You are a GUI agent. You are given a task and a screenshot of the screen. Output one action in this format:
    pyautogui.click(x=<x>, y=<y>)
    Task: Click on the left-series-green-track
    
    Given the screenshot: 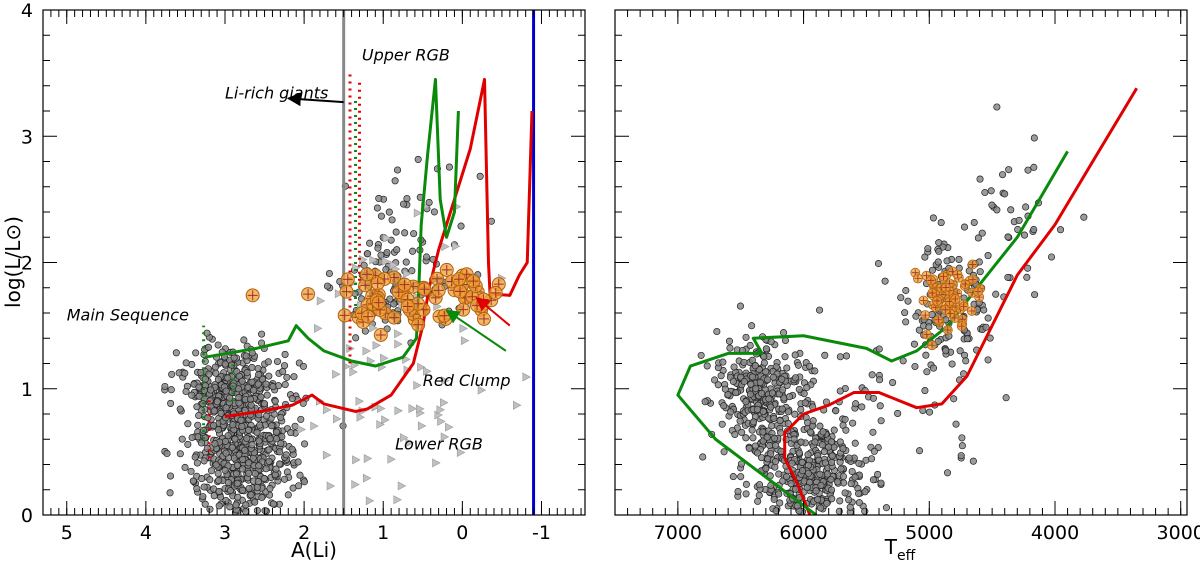 What is the action you would take?
    pyautogui.click(x=332, y=222)
    